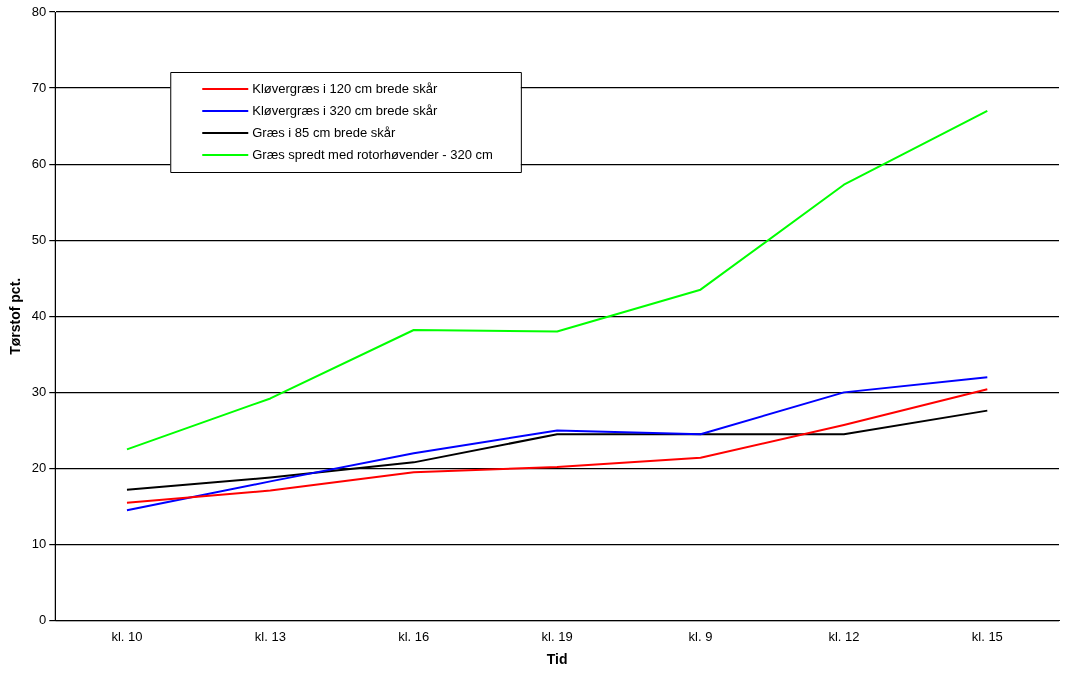  What do you see at coordinates (39, 11) in the screenshot?
I see `y-tick-label: 80` at bounding box center [39, 11].